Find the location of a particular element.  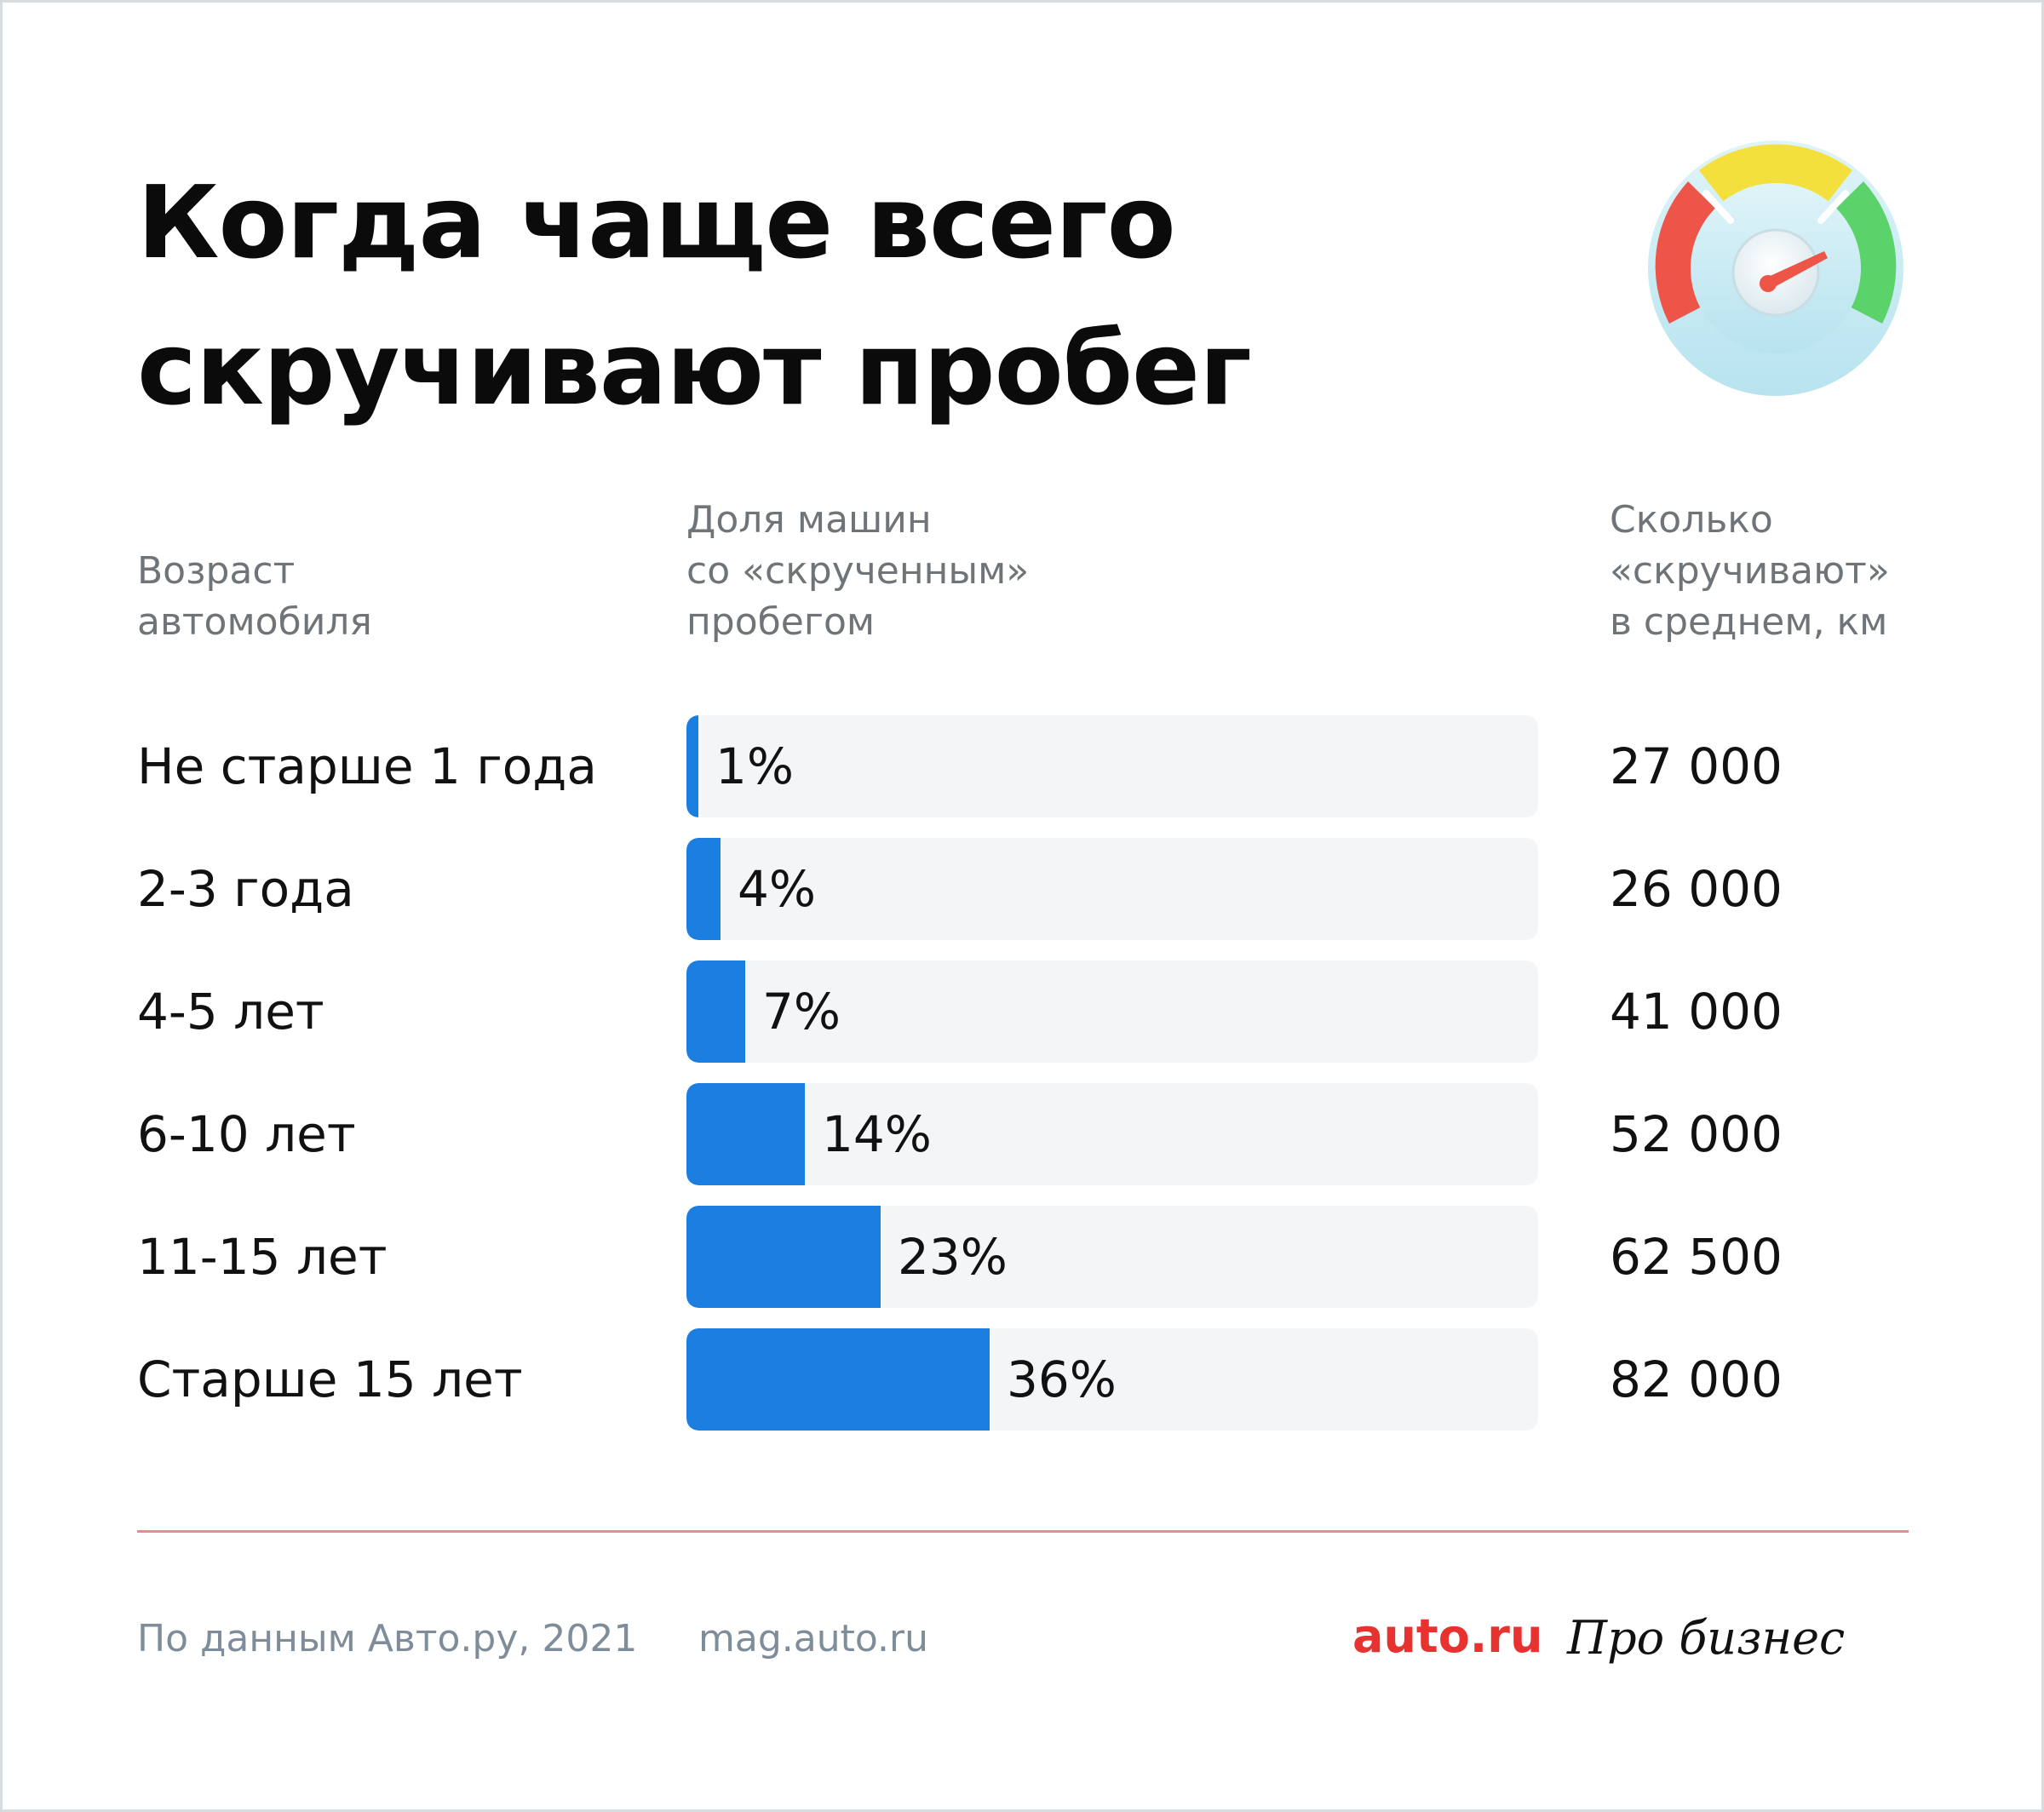

bar-track: 14% is located at coordinates (1112, 1134).